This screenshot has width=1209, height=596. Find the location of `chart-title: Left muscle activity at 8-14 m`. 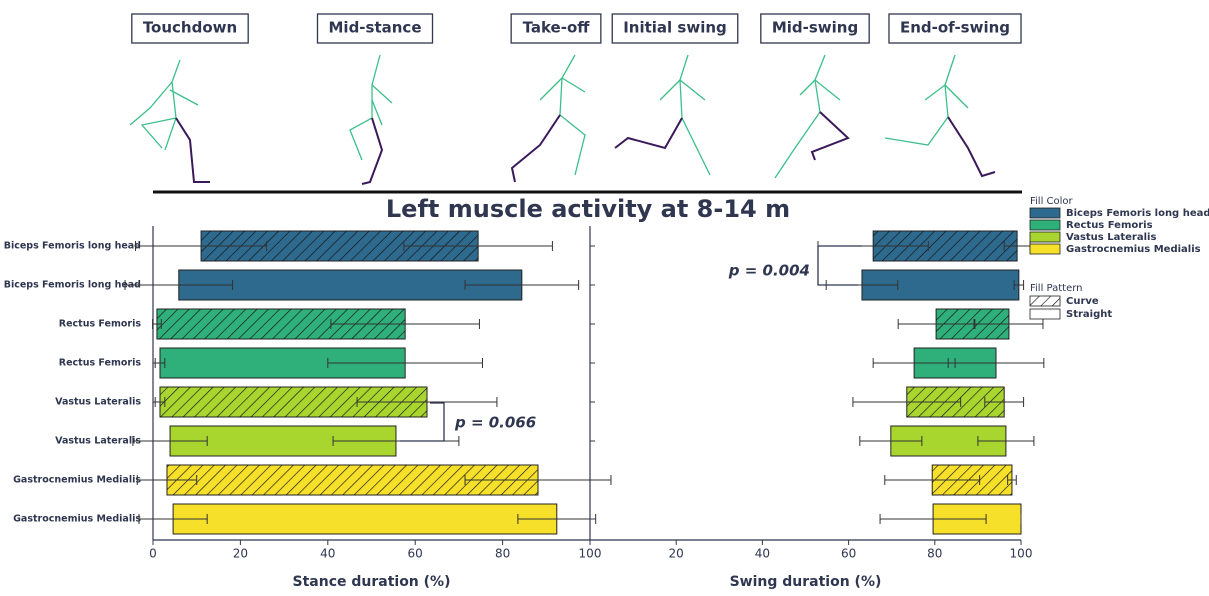

chart-title: Left muscle activity at 8-14 m is located at coordinates (588, 209).